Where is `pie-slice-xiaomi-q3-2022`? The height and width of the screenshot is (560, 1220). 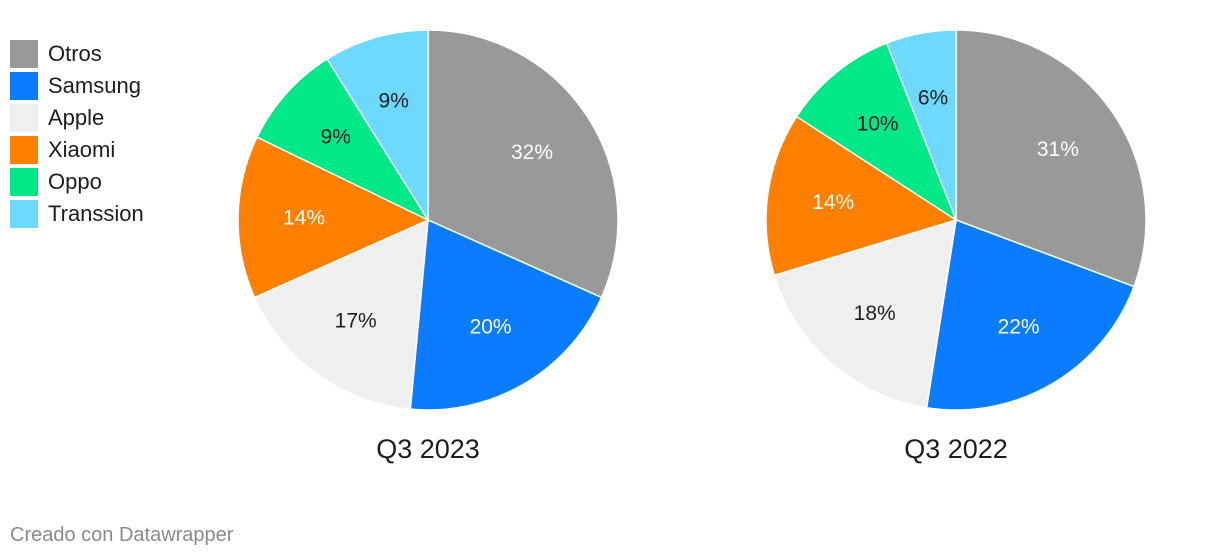
pie-slice-xiaomi-q3-2022 is located at coordinates (861, 196).